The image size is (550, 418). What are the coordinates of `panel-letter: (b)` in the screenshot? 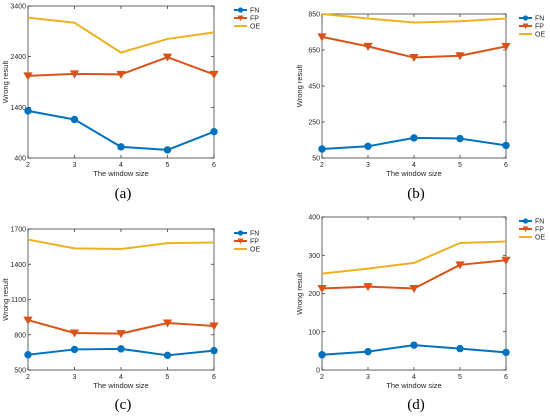 It's located at (416, 194).